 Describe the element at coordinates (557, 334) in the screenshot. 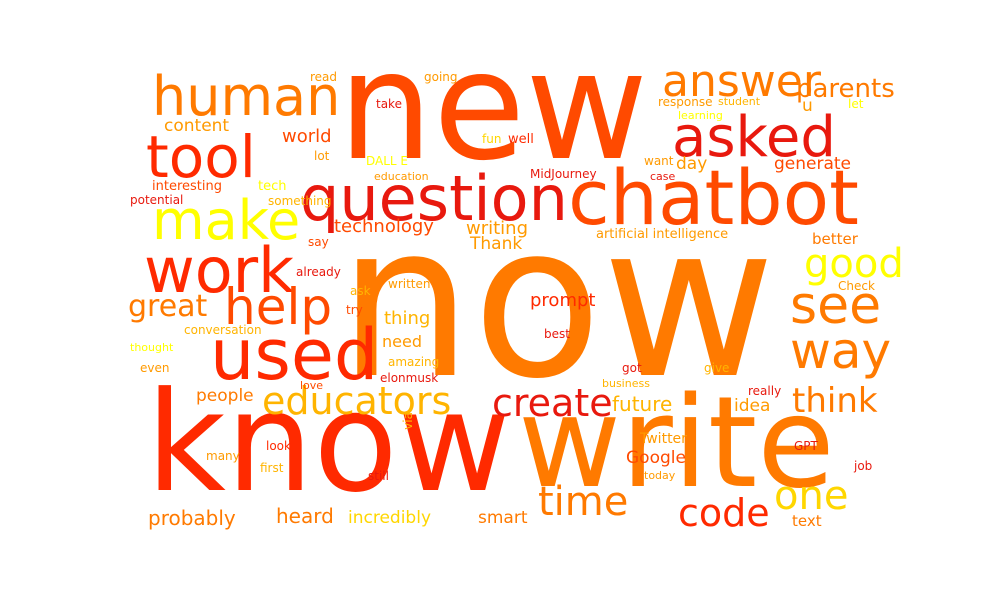

I see `word-best: best` at that location.